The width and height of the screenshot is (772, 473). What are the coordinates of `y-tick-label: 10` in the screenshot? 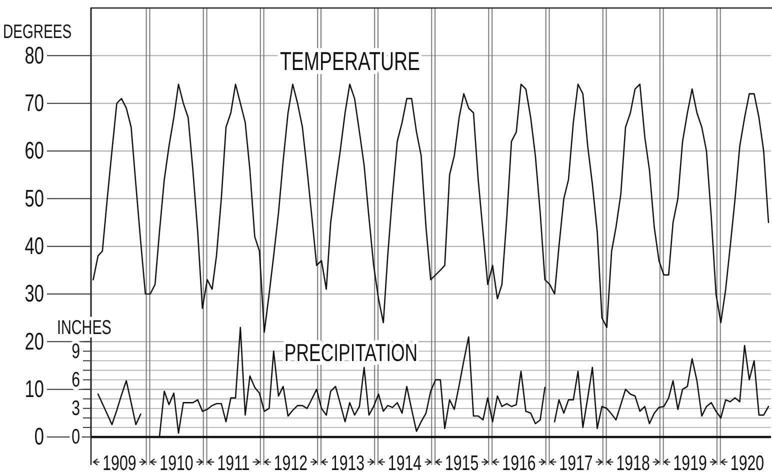 It's located at (38, 390).